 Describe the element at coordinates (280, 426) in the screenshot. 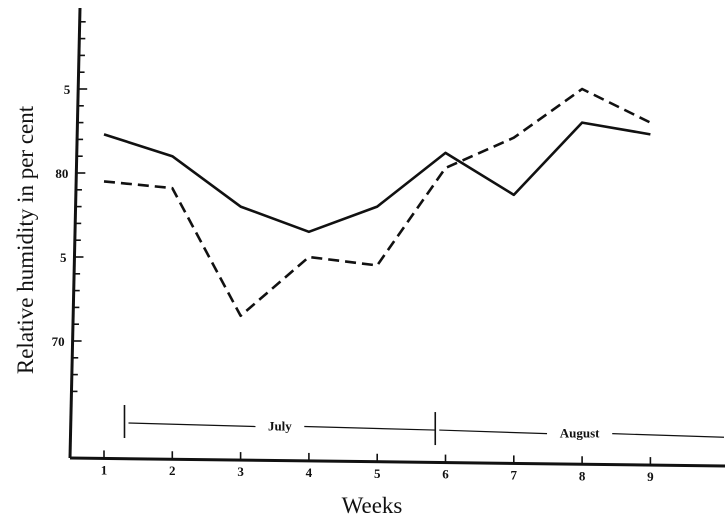

I see `month-label: July` at that location.